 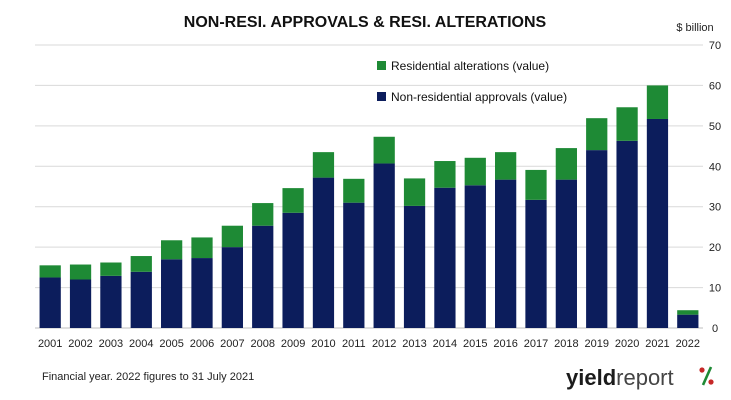 I want to click on bar-residential-alterations-2020, so click(x=627, y=124).